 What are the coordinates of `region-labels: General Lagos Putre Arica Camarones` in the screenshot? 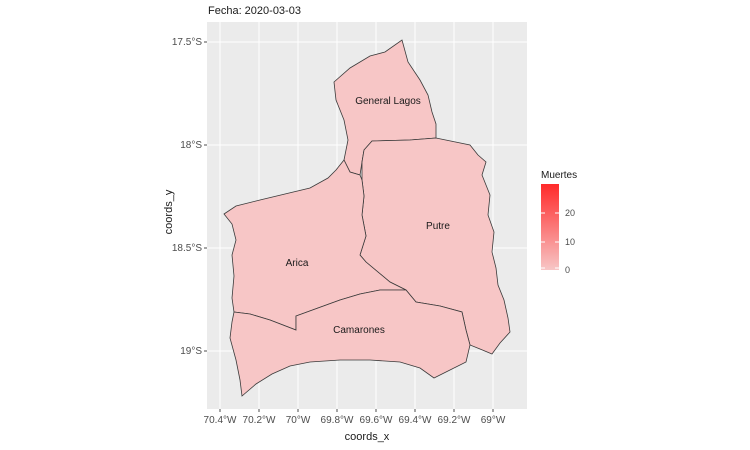 It's located at (368, 216).